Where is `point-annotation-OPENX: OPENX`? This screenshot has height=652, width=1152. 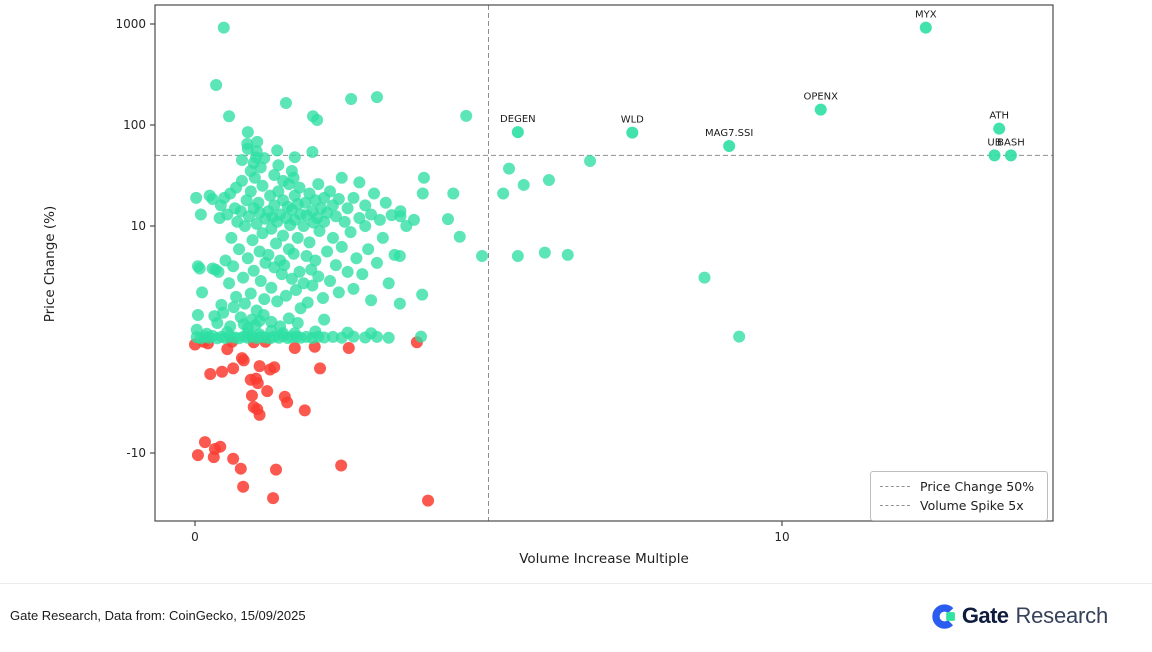 point-annotation-OPENX: OPENX is located at coordinates (820, 97).